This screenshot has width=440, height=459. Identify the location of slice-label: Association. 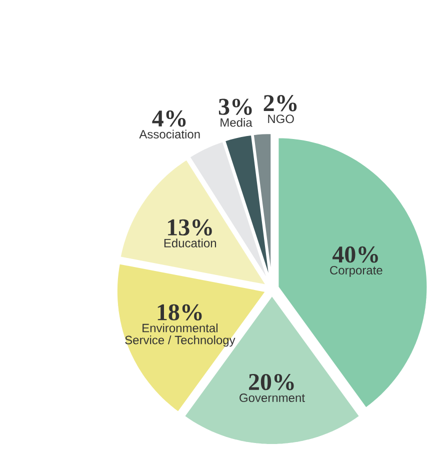
(169, 134).